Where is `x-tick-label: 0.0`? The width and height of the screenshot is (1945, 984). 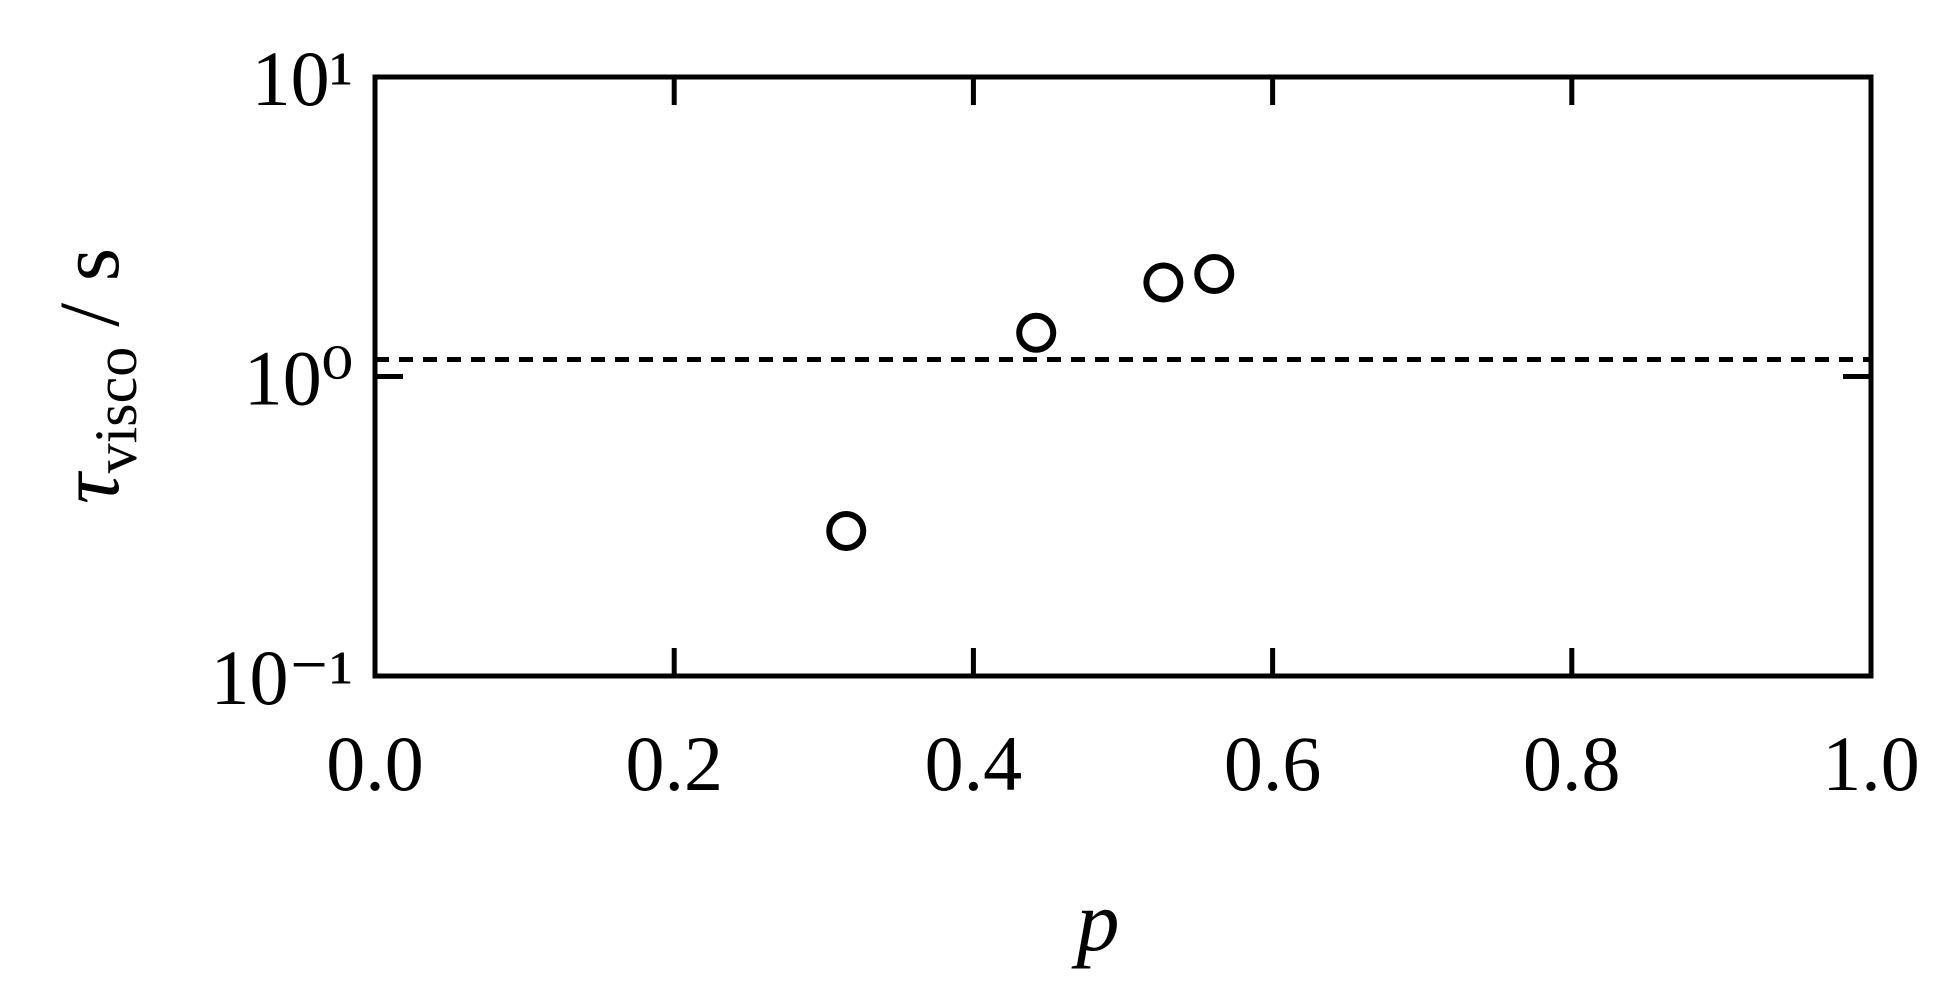
x-tick-label: 0.0 is located at coordinates (375, 763).